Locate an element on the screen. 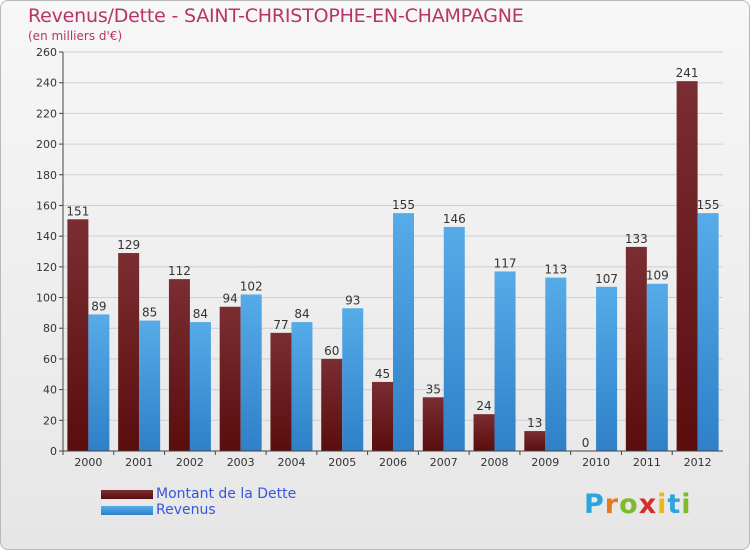  value-label-revenus: 146 is located at coordinates (454, 219).